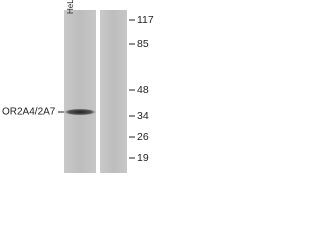 Image resolution: width=320 pixels, height=240 pixels. Describe the element at coordinates (143, 158) in the screenshot. I see `marker-label: 19` at that location.